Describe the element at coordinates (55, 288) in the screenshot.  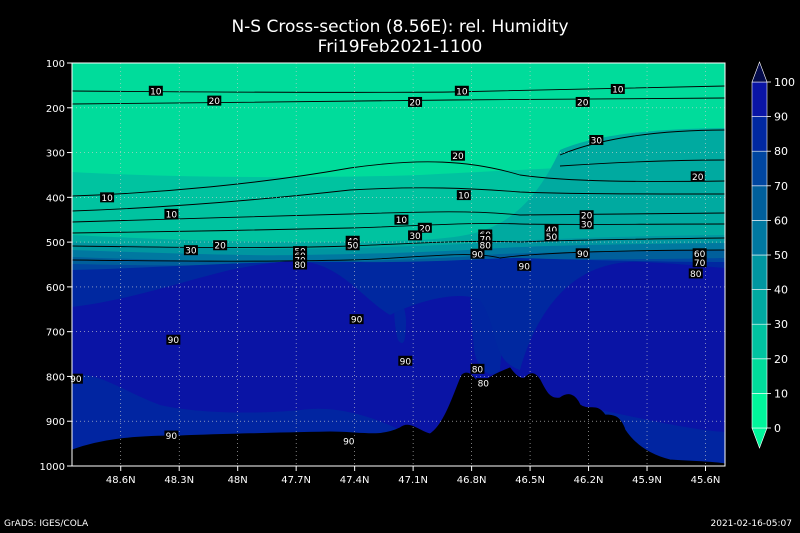
I see `y-tick-label: 600` at that location.